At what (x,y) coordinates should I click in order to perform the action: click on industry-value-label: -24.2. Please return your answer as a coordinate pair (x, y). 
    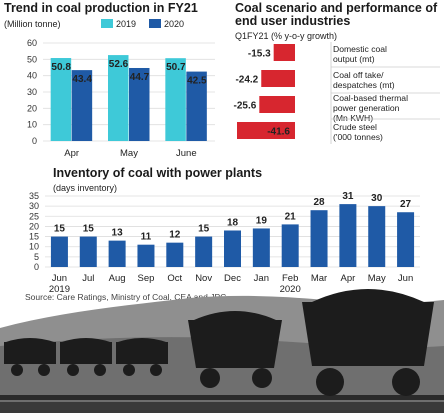
    Looking at the image, I should click on (246, 80).